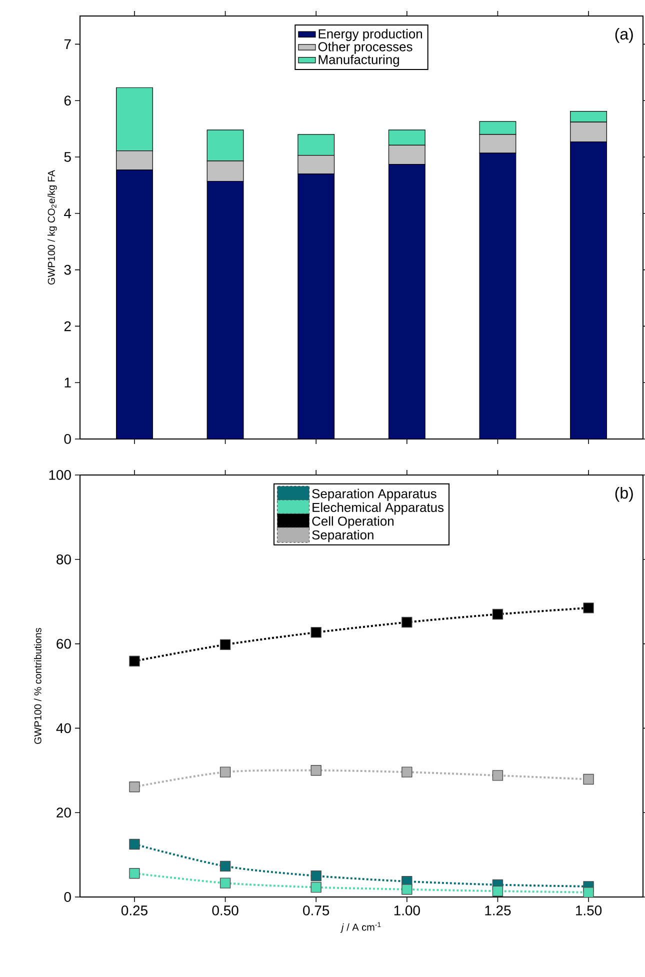  Describe the element at coordinates (67, 383) in the screenshot. I see `y-tick-label: 1` at that location.